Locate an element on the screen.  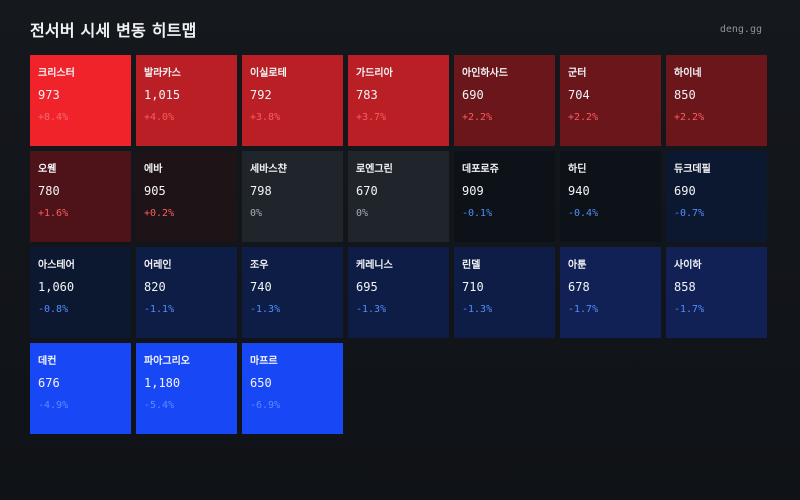
server-tile: 크리스터 973 +8.4% is located at coordinates (80, 100).